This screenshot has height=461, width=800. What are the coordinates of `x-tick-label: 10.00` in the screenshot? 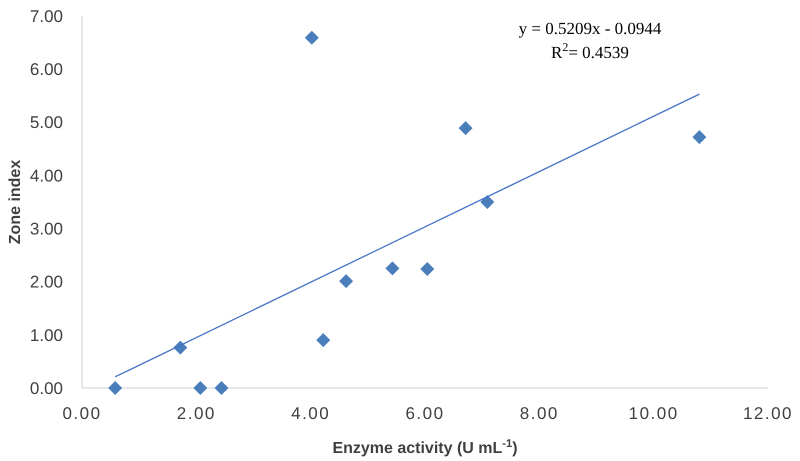 It's located at (653, 413).